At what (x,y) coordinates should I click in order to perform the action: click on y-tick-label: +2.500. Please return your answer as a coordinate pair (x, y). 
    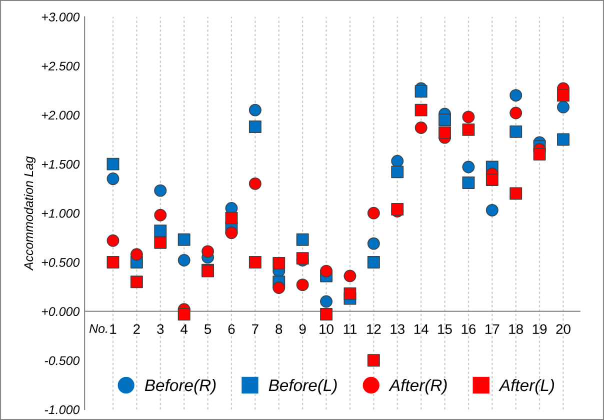
    Looking at the image, I should click on (61, 66).